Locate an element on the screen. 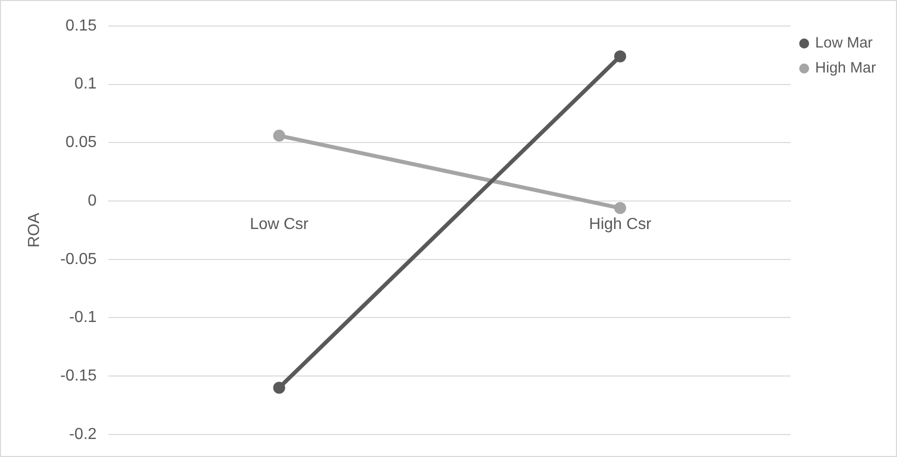  legend-label: Low Mar is located at coordinates (844, 43).